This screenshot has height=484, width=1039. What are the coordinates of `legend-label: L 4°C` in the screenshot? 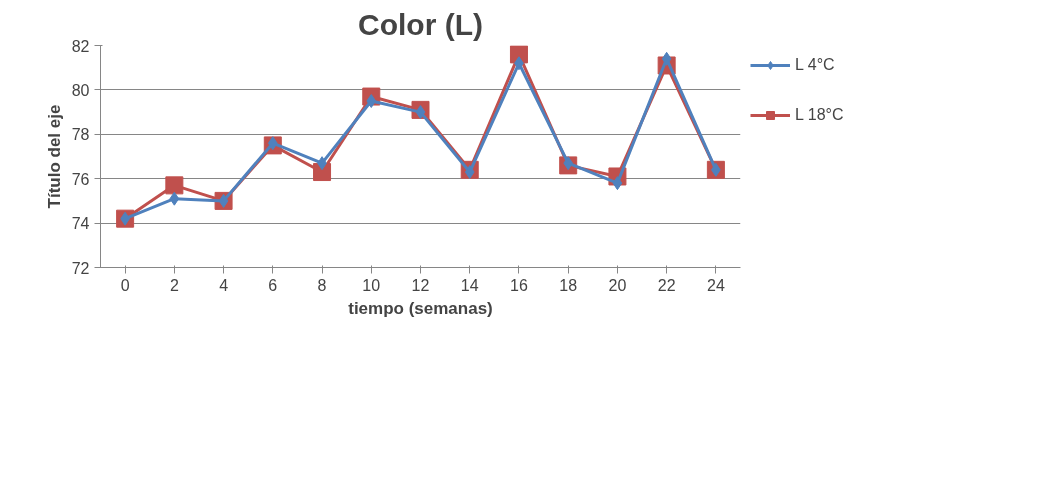 It's located at (815, 65).